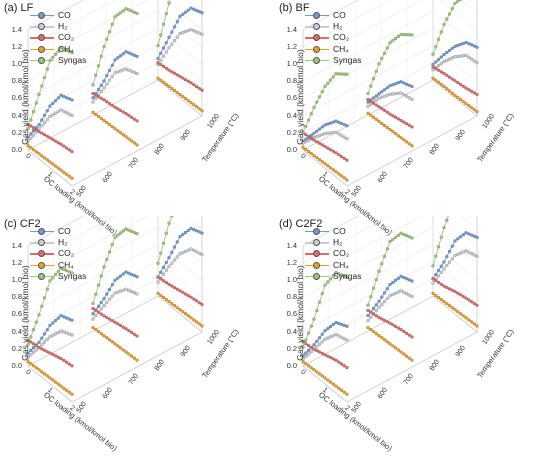  What do you see at coordinates (137, 367) in the screenshot?
I see `axis-line` at bounding box center [137, 367].